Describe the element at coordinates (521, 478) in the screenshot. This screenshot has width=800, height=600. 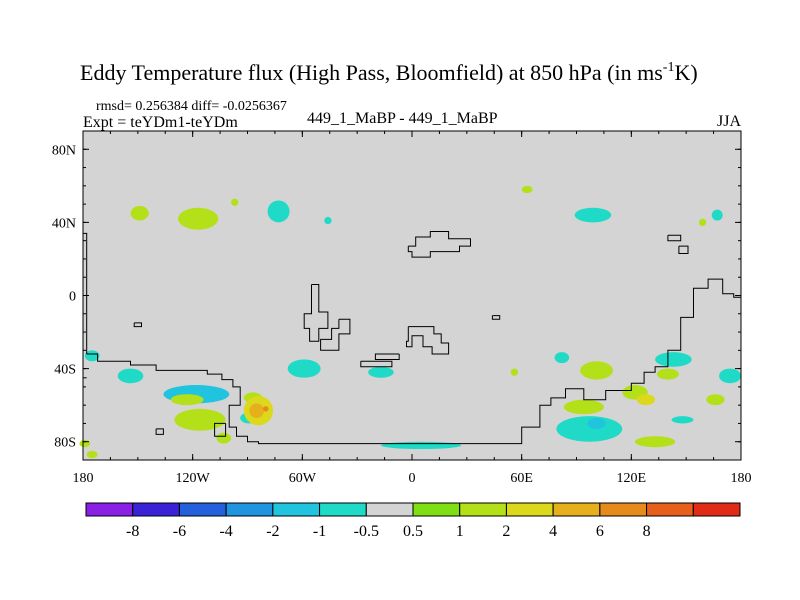
I see `x-tick-label: 60E` at that location.